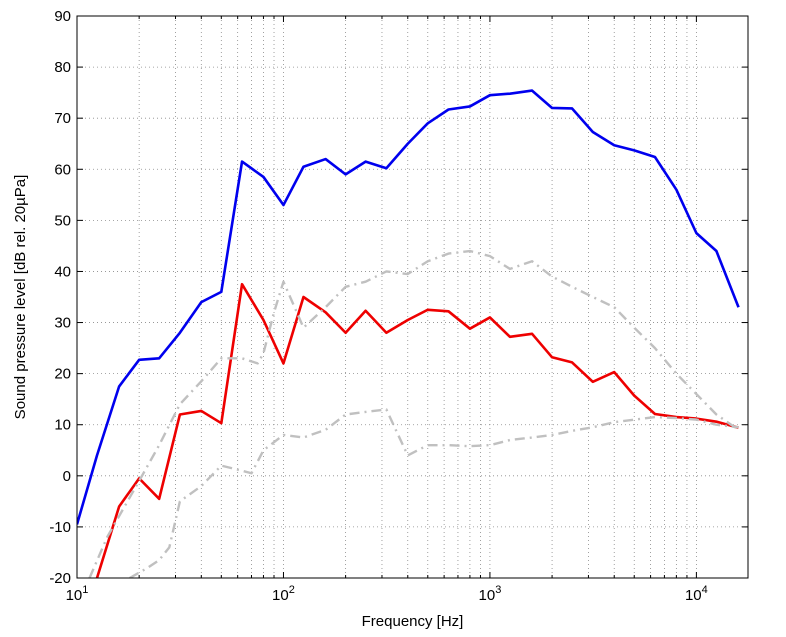 The height and width of the screenshot is (637, 786). Describe the element at coordinates (60, 578) in the screenshot. I see `y-tick-label: -20` at that location.